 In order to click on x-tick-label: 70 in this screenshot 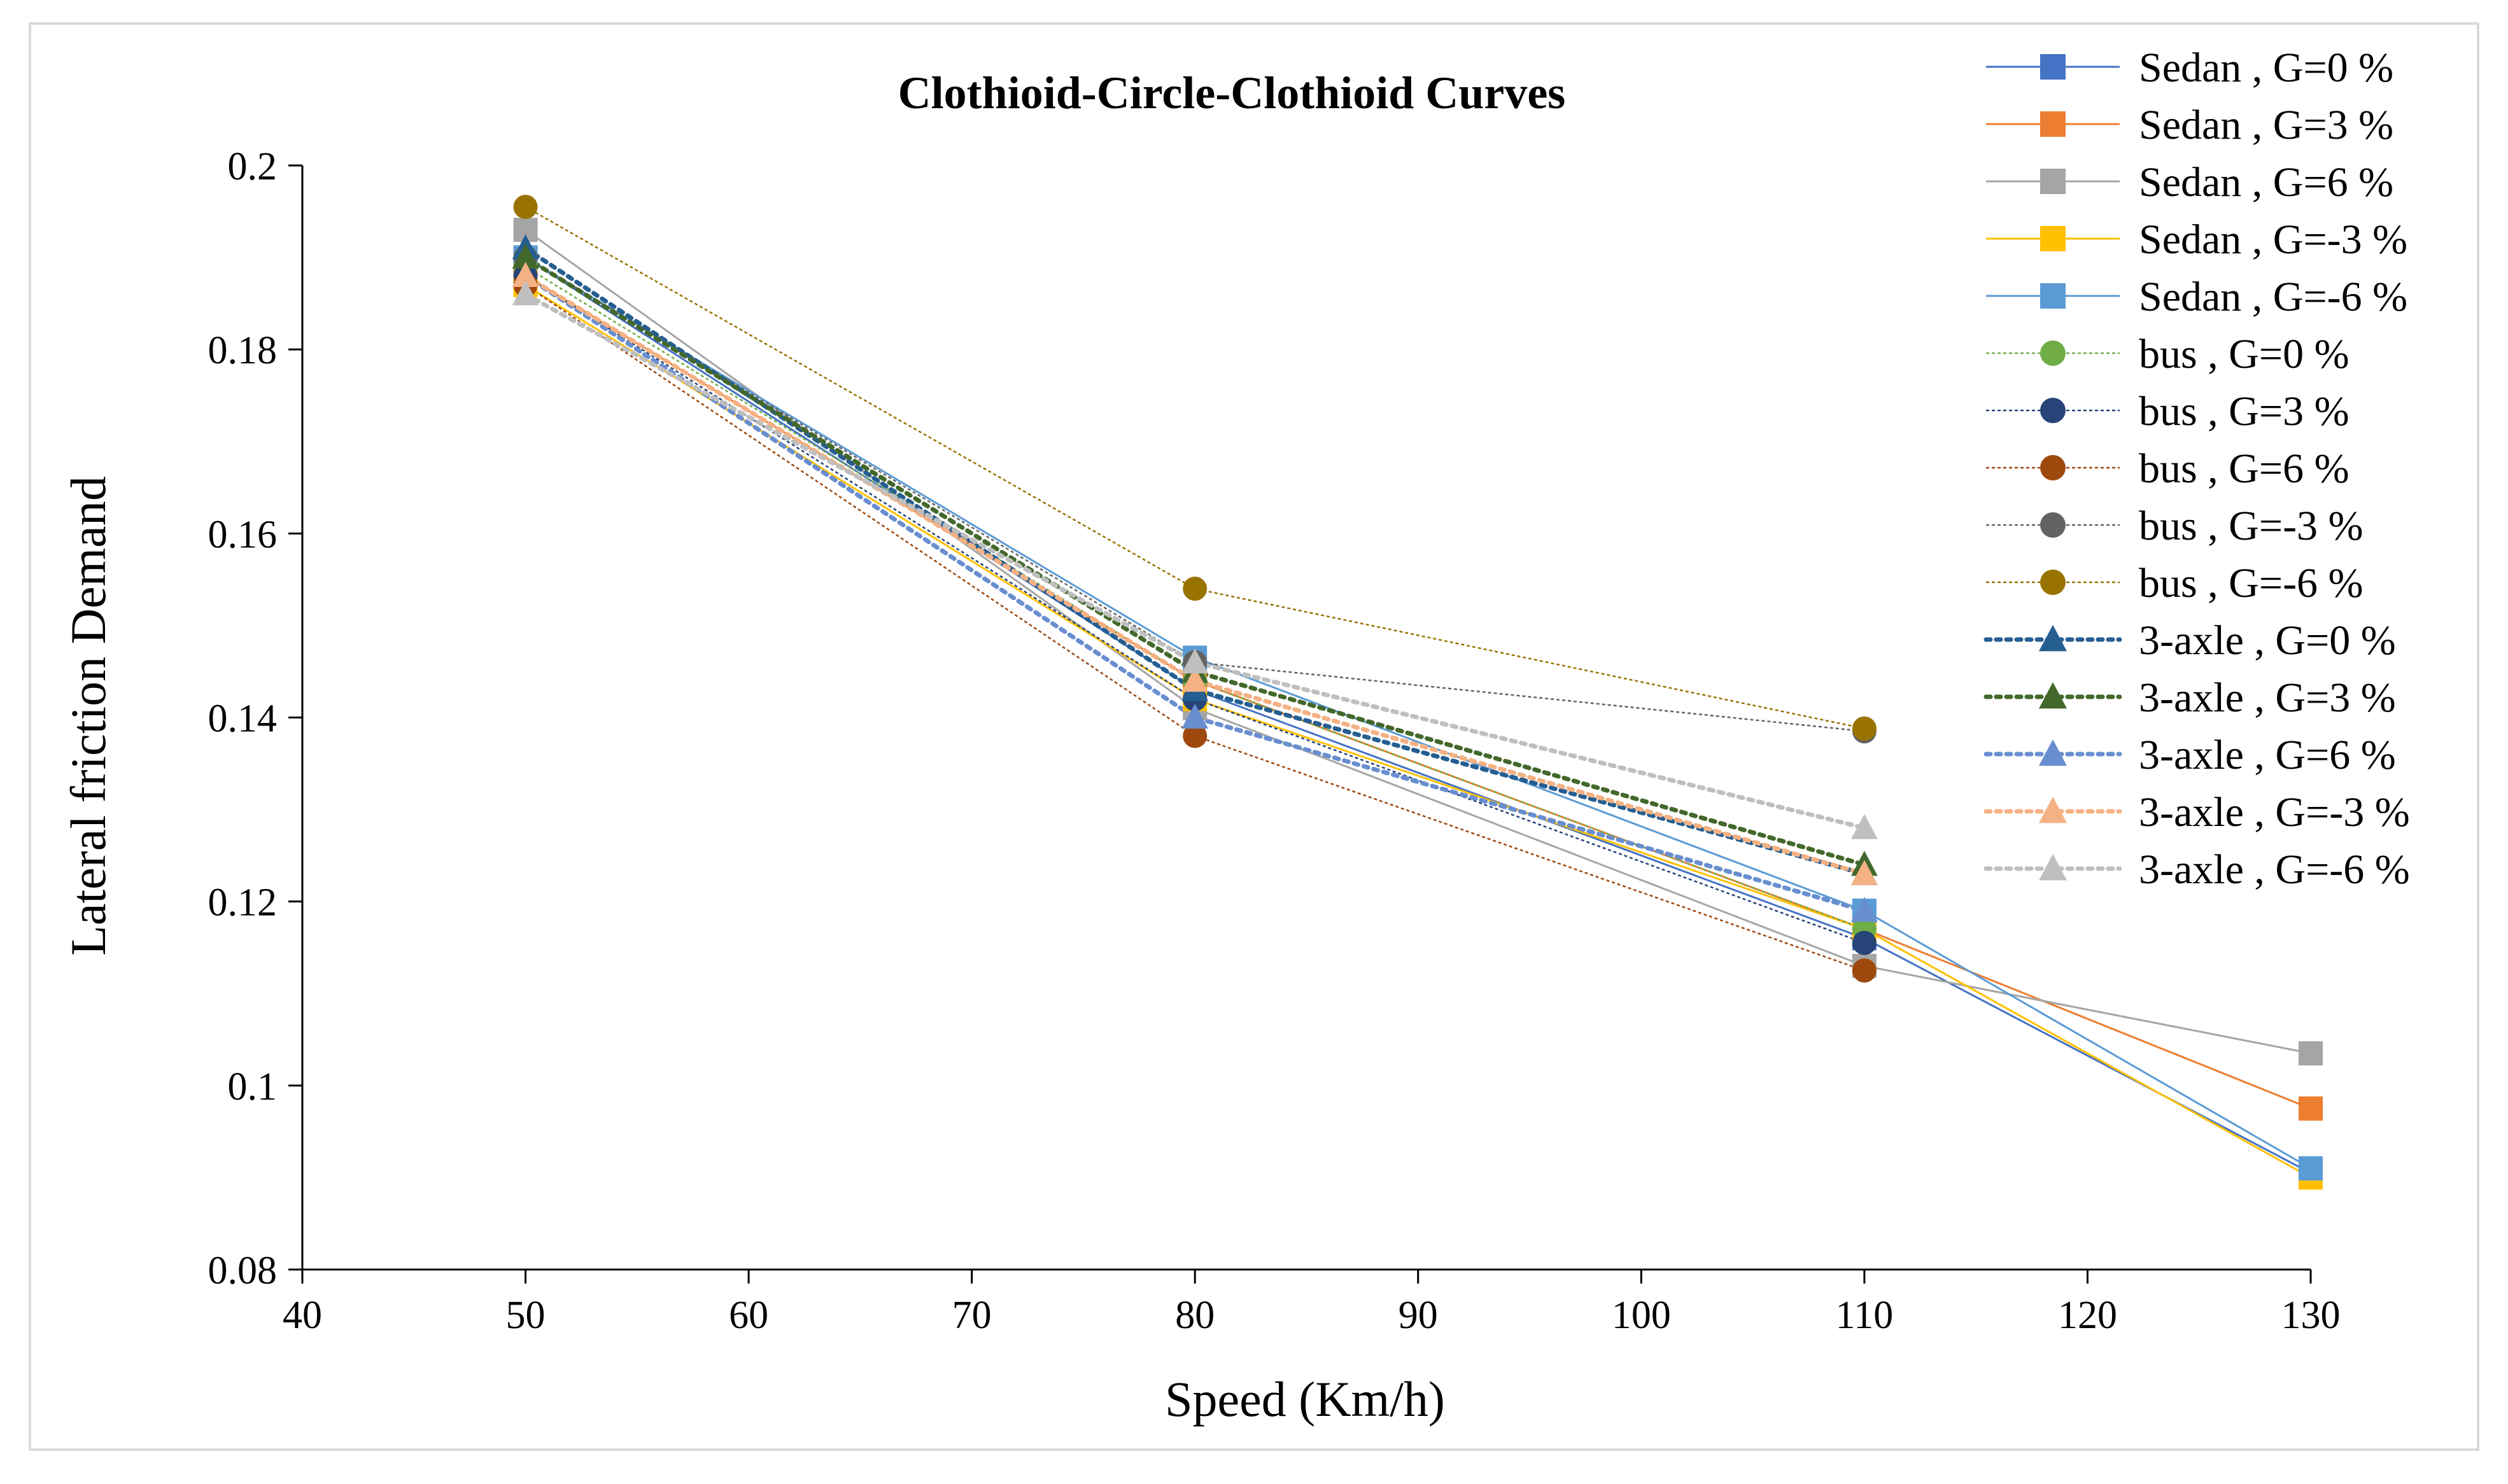, I will do `click(972, 1315)`.